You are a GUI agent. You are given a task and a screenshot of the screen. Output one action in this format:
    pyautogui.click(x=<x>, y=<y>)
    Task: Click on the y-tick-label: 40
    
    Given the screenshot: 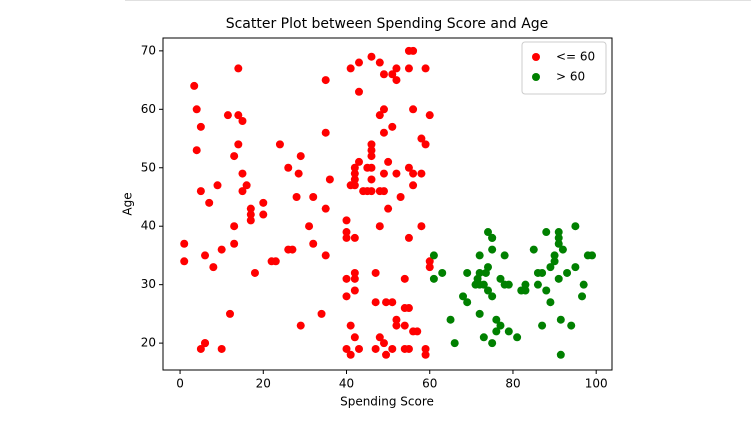 What is the action you would take?
    pyautogui.click(x=148, y=226)
    